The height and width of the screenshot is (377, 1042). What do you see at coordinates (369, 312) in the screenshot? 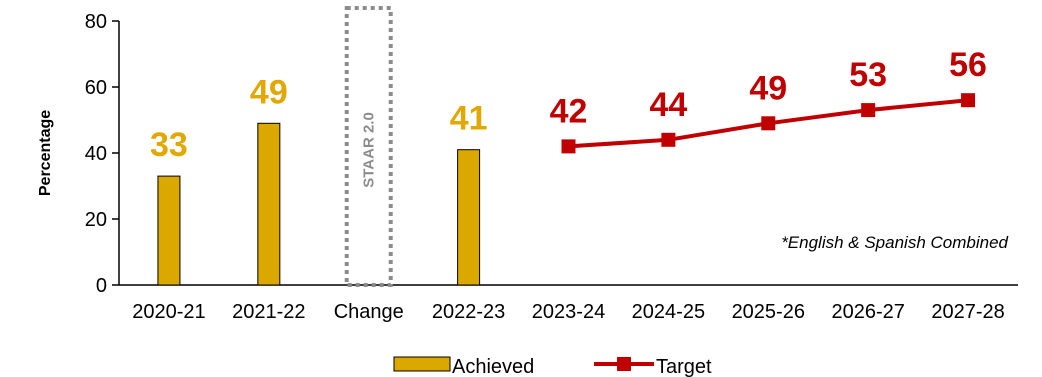
I see `x-tick-label: Change` at bounding box center [369, 312].